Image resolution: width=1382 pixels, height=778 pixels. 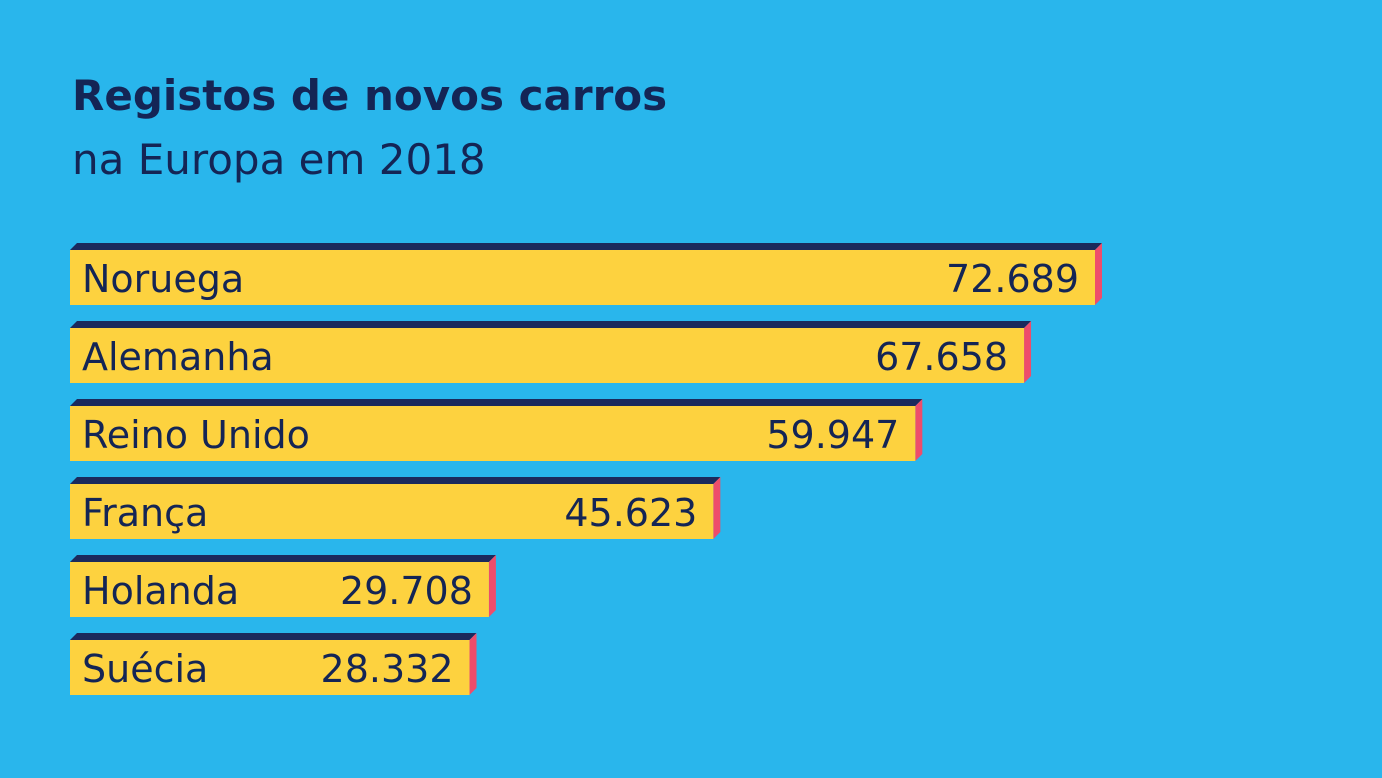 What do you see at coordinates (163, 279) in the screenshot?
I see `bar-category-label: Noruega` at bounding box center [163, 279].